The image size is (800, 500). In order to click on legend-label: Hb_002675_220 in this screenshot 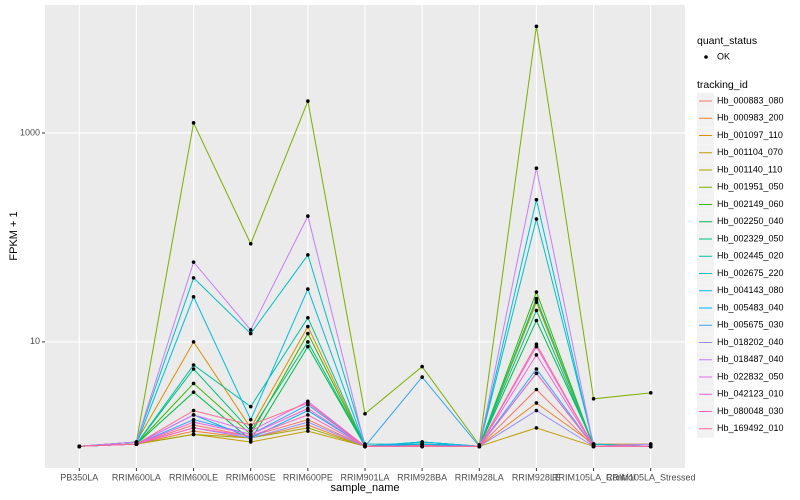, I will do `click(750, 273)`.